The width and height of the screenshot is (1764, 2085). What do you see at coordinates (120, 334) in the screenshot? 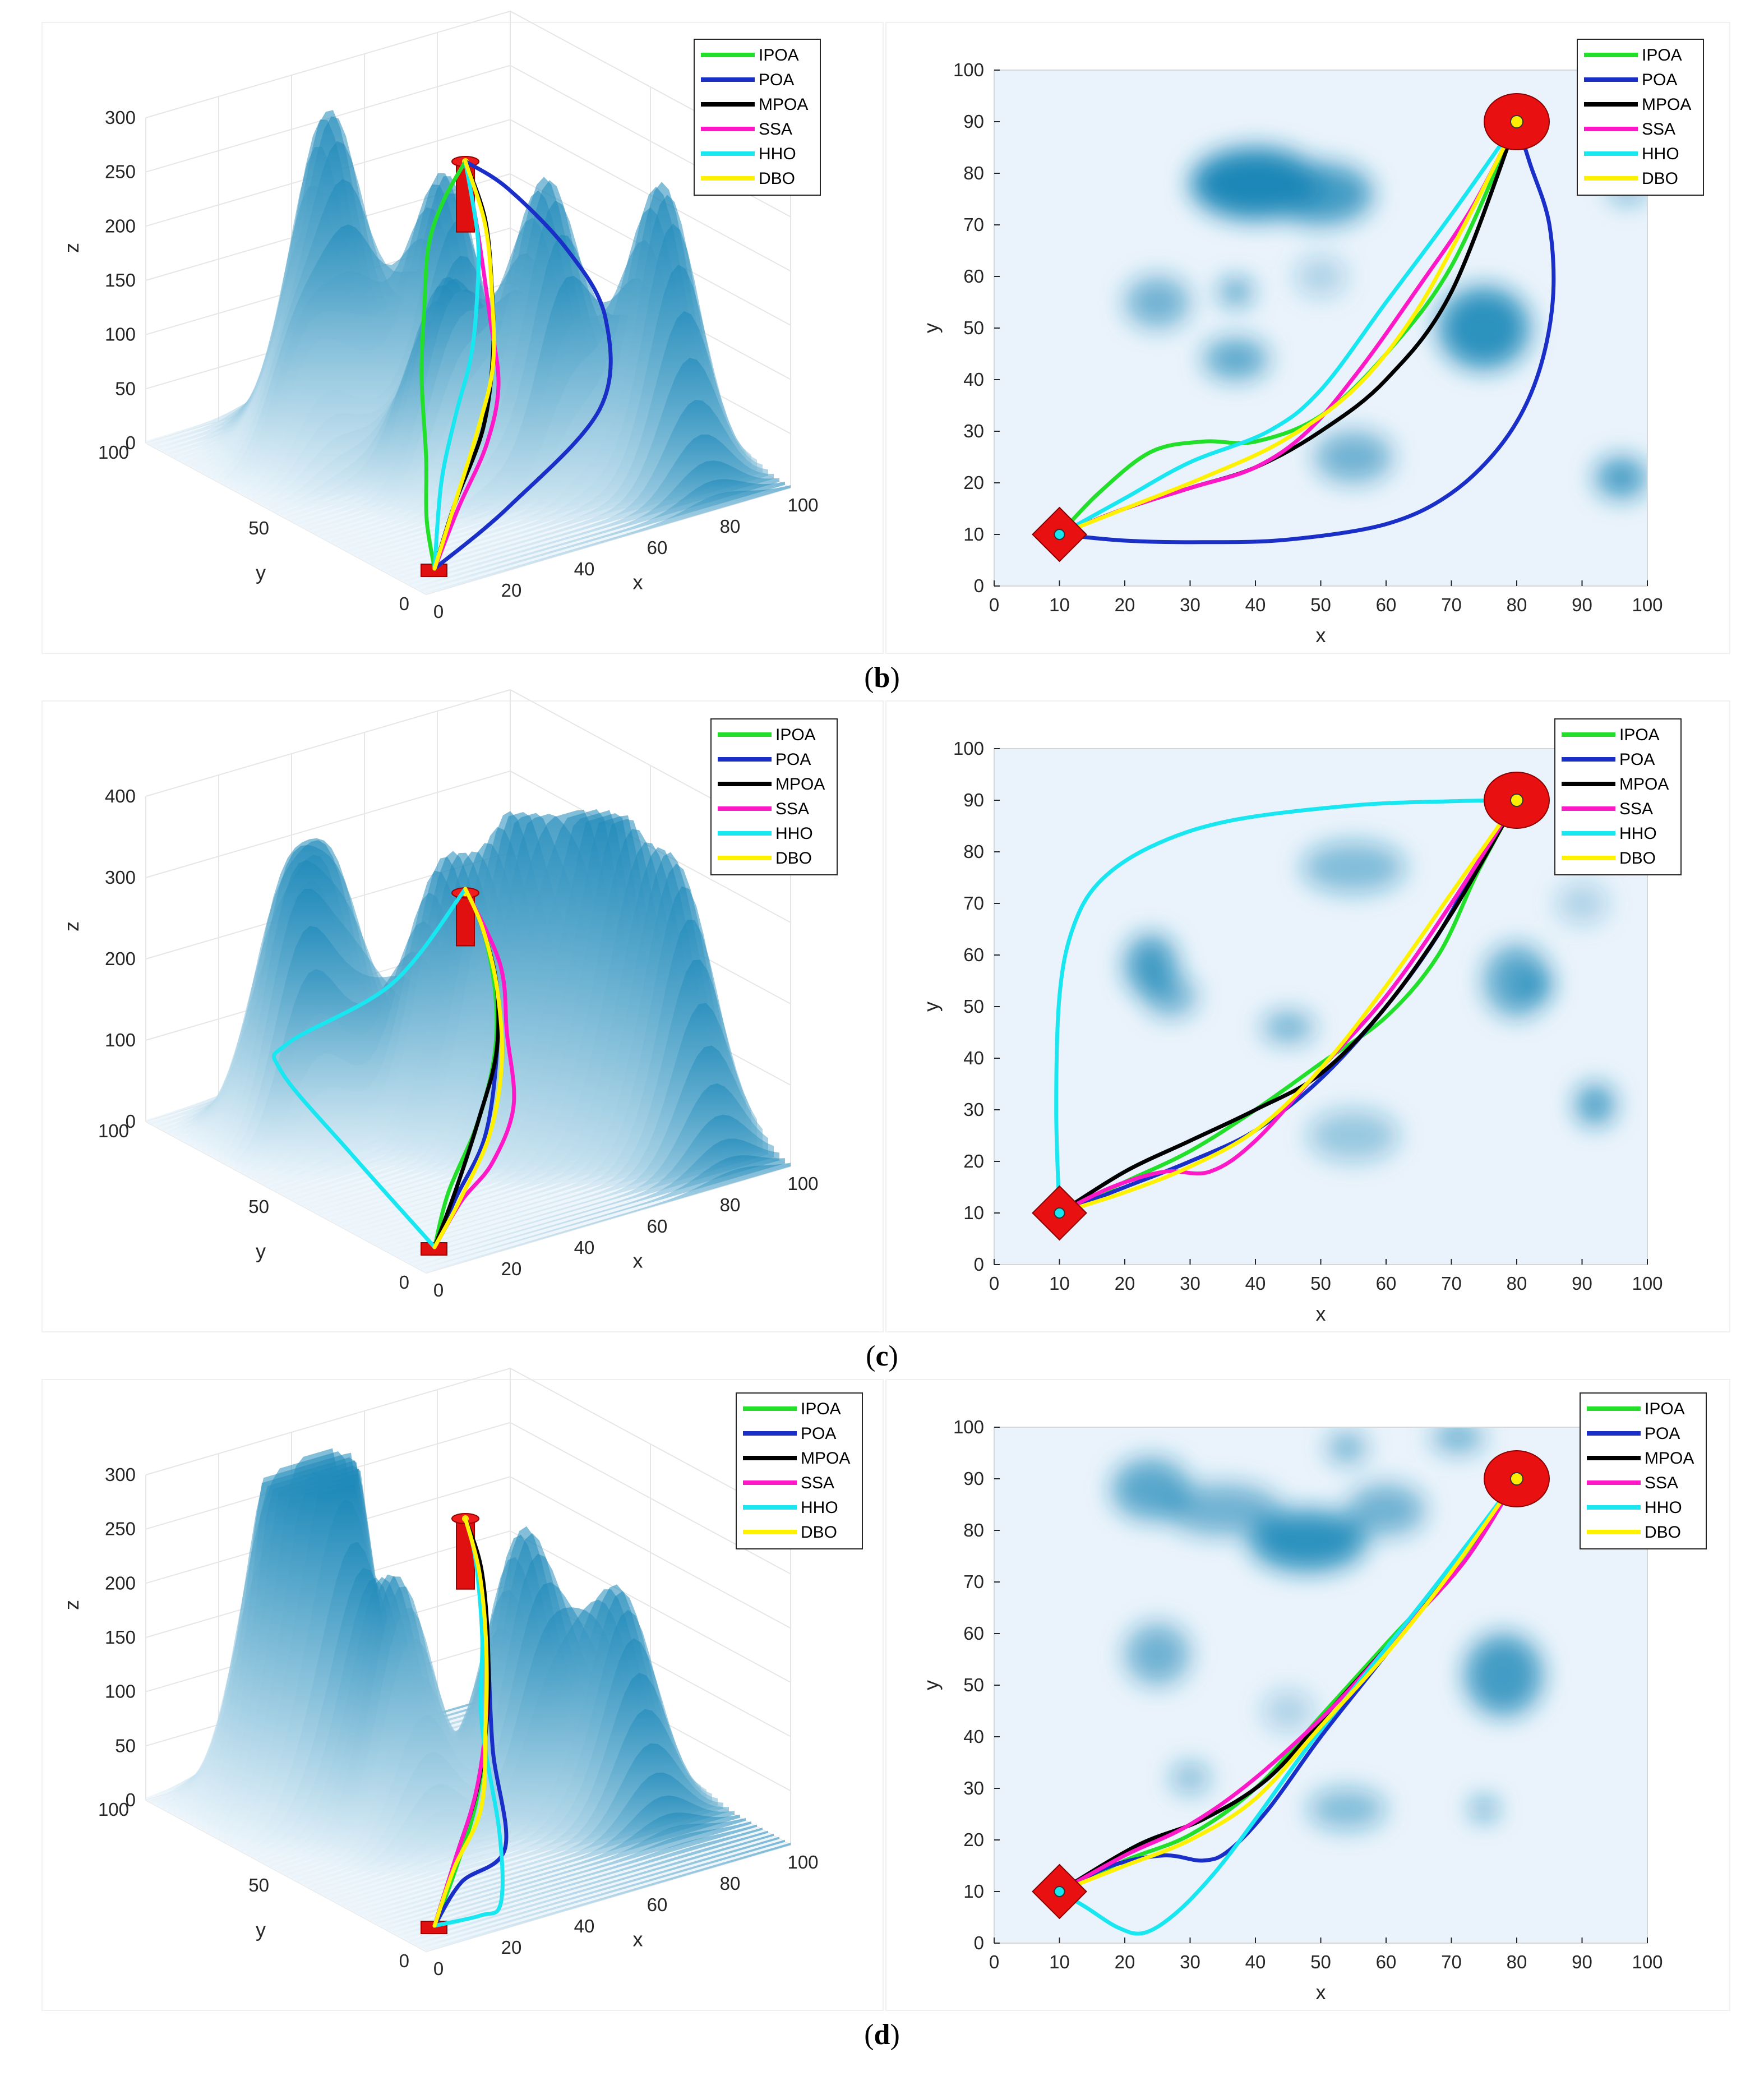
I see `z-tick-label: 100` at bounding box center [120, 334].